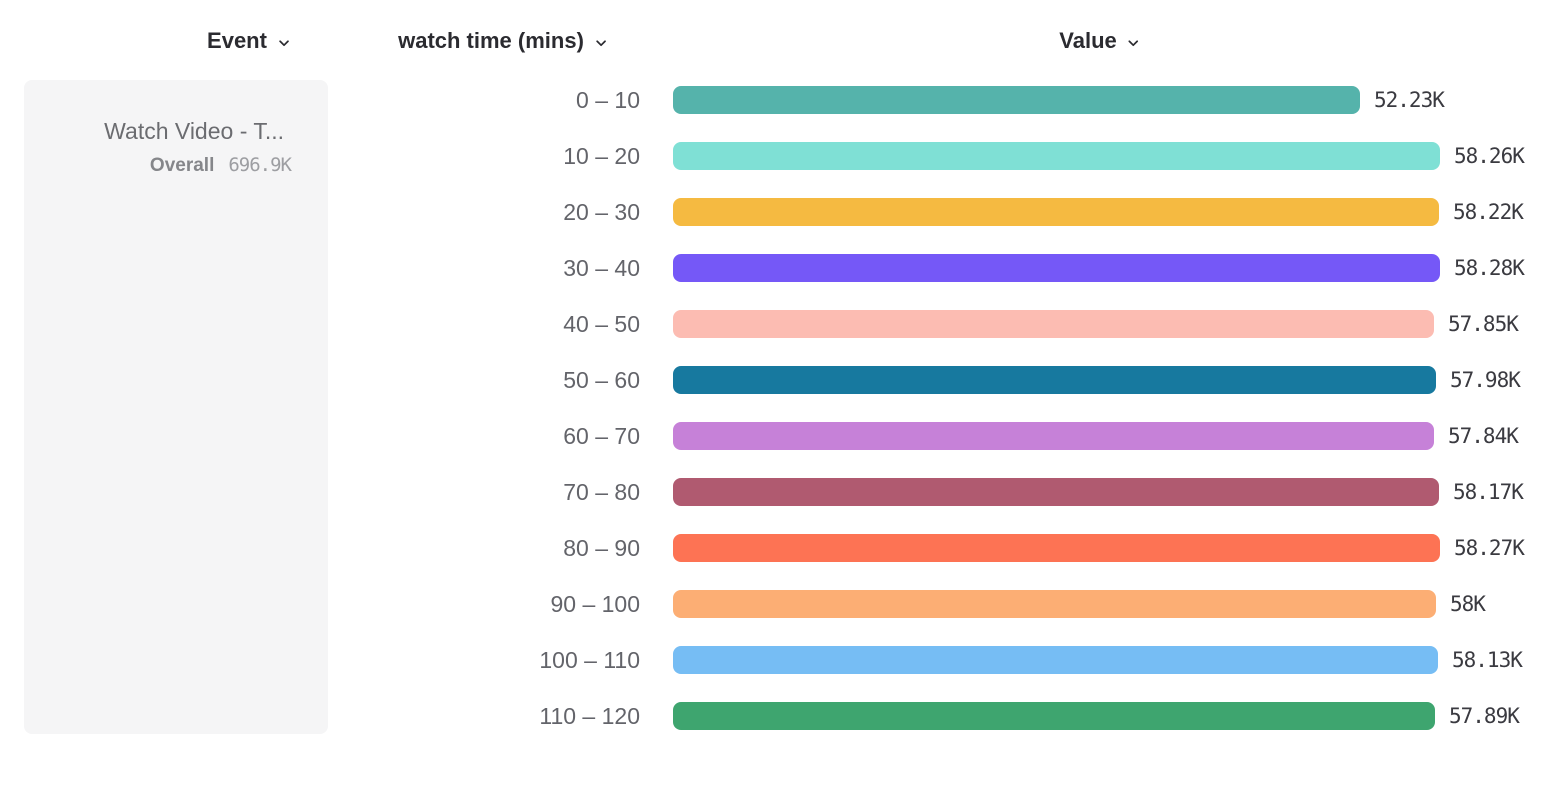 This screenshot has width=1568, height=790. What do you see at coordinates (601, 548) in the screenshot?
I see `category-label: 80 – 90` at bounding box center [601, 548].